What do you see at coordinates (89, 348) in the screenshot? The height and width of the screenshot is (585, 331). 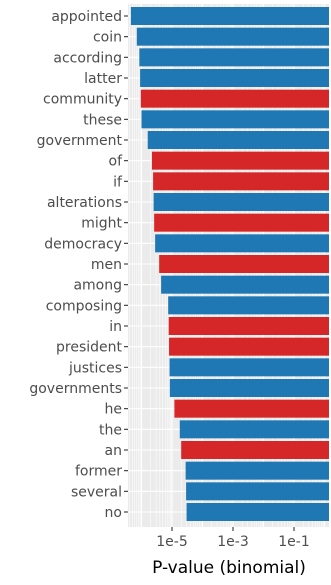 I see `y-tick-label-president: president` at bounding box center [89, 348].